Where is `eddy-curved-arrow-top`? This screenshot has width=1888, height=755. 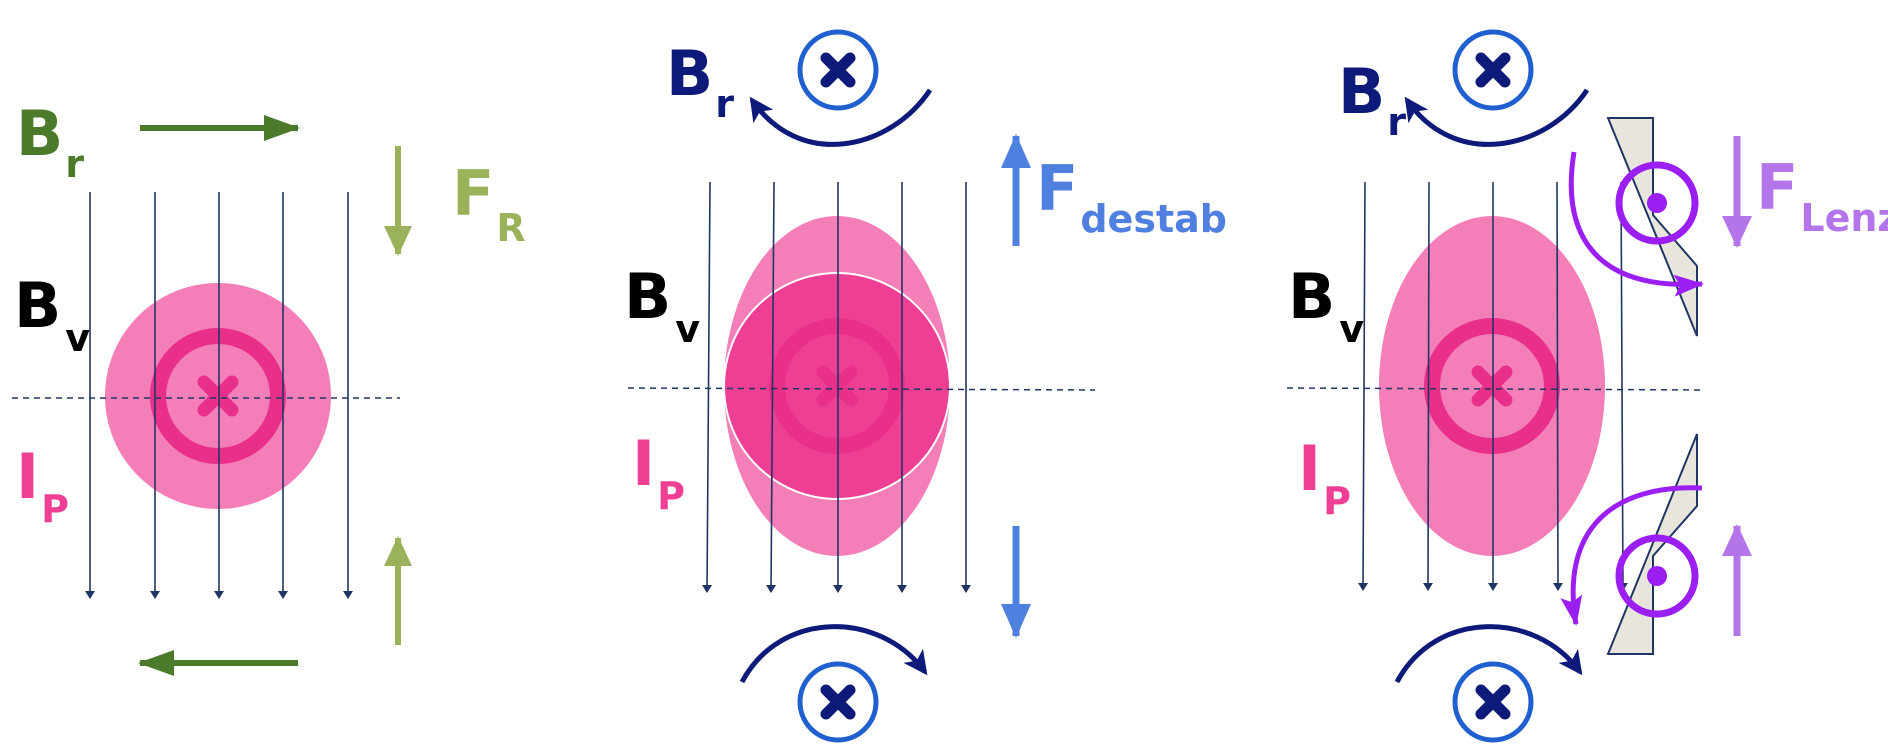
eddy-curved-arrow-top is located at coordinates (1636, 224).